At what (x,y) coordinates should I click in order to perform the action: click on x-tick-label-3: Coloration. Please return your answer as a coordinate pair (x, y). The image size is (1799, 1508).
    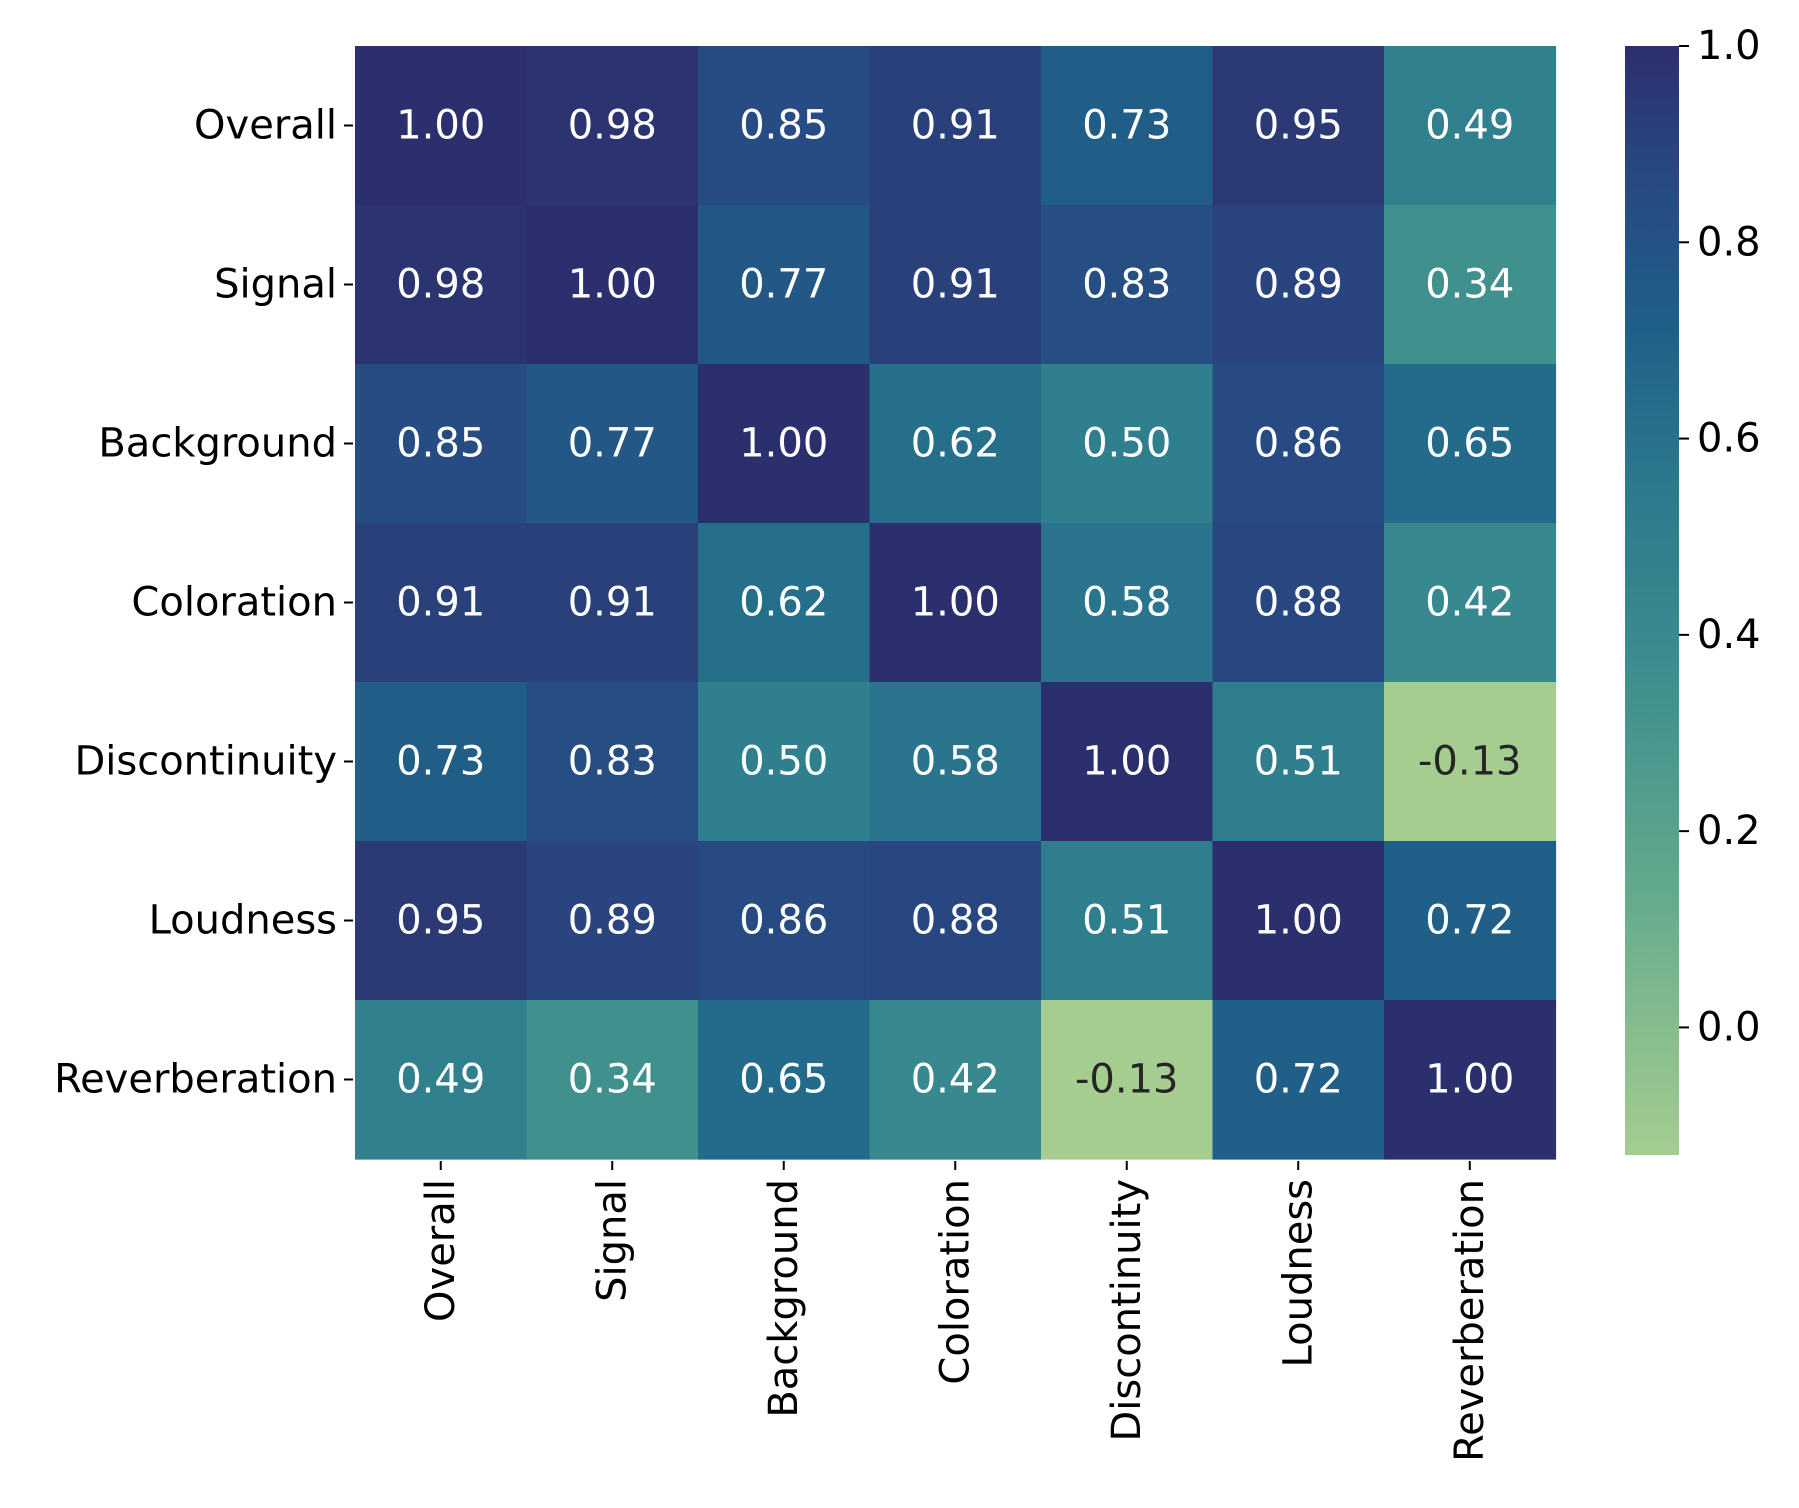
    Looking at the image, I should click on (955, 1282).